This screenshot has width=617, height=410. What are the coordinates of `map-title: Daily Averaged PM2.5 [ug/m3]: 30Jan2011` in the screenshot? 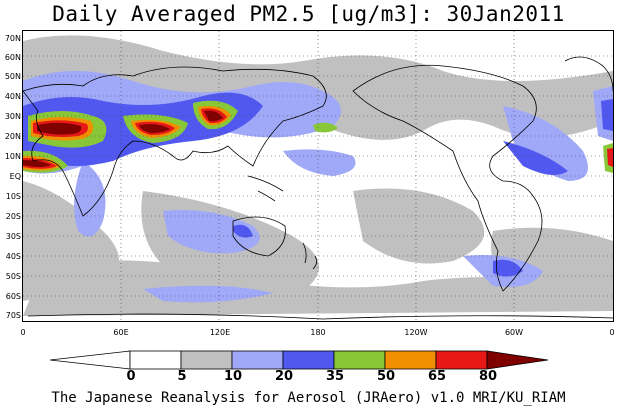 It's located at (308, 14).